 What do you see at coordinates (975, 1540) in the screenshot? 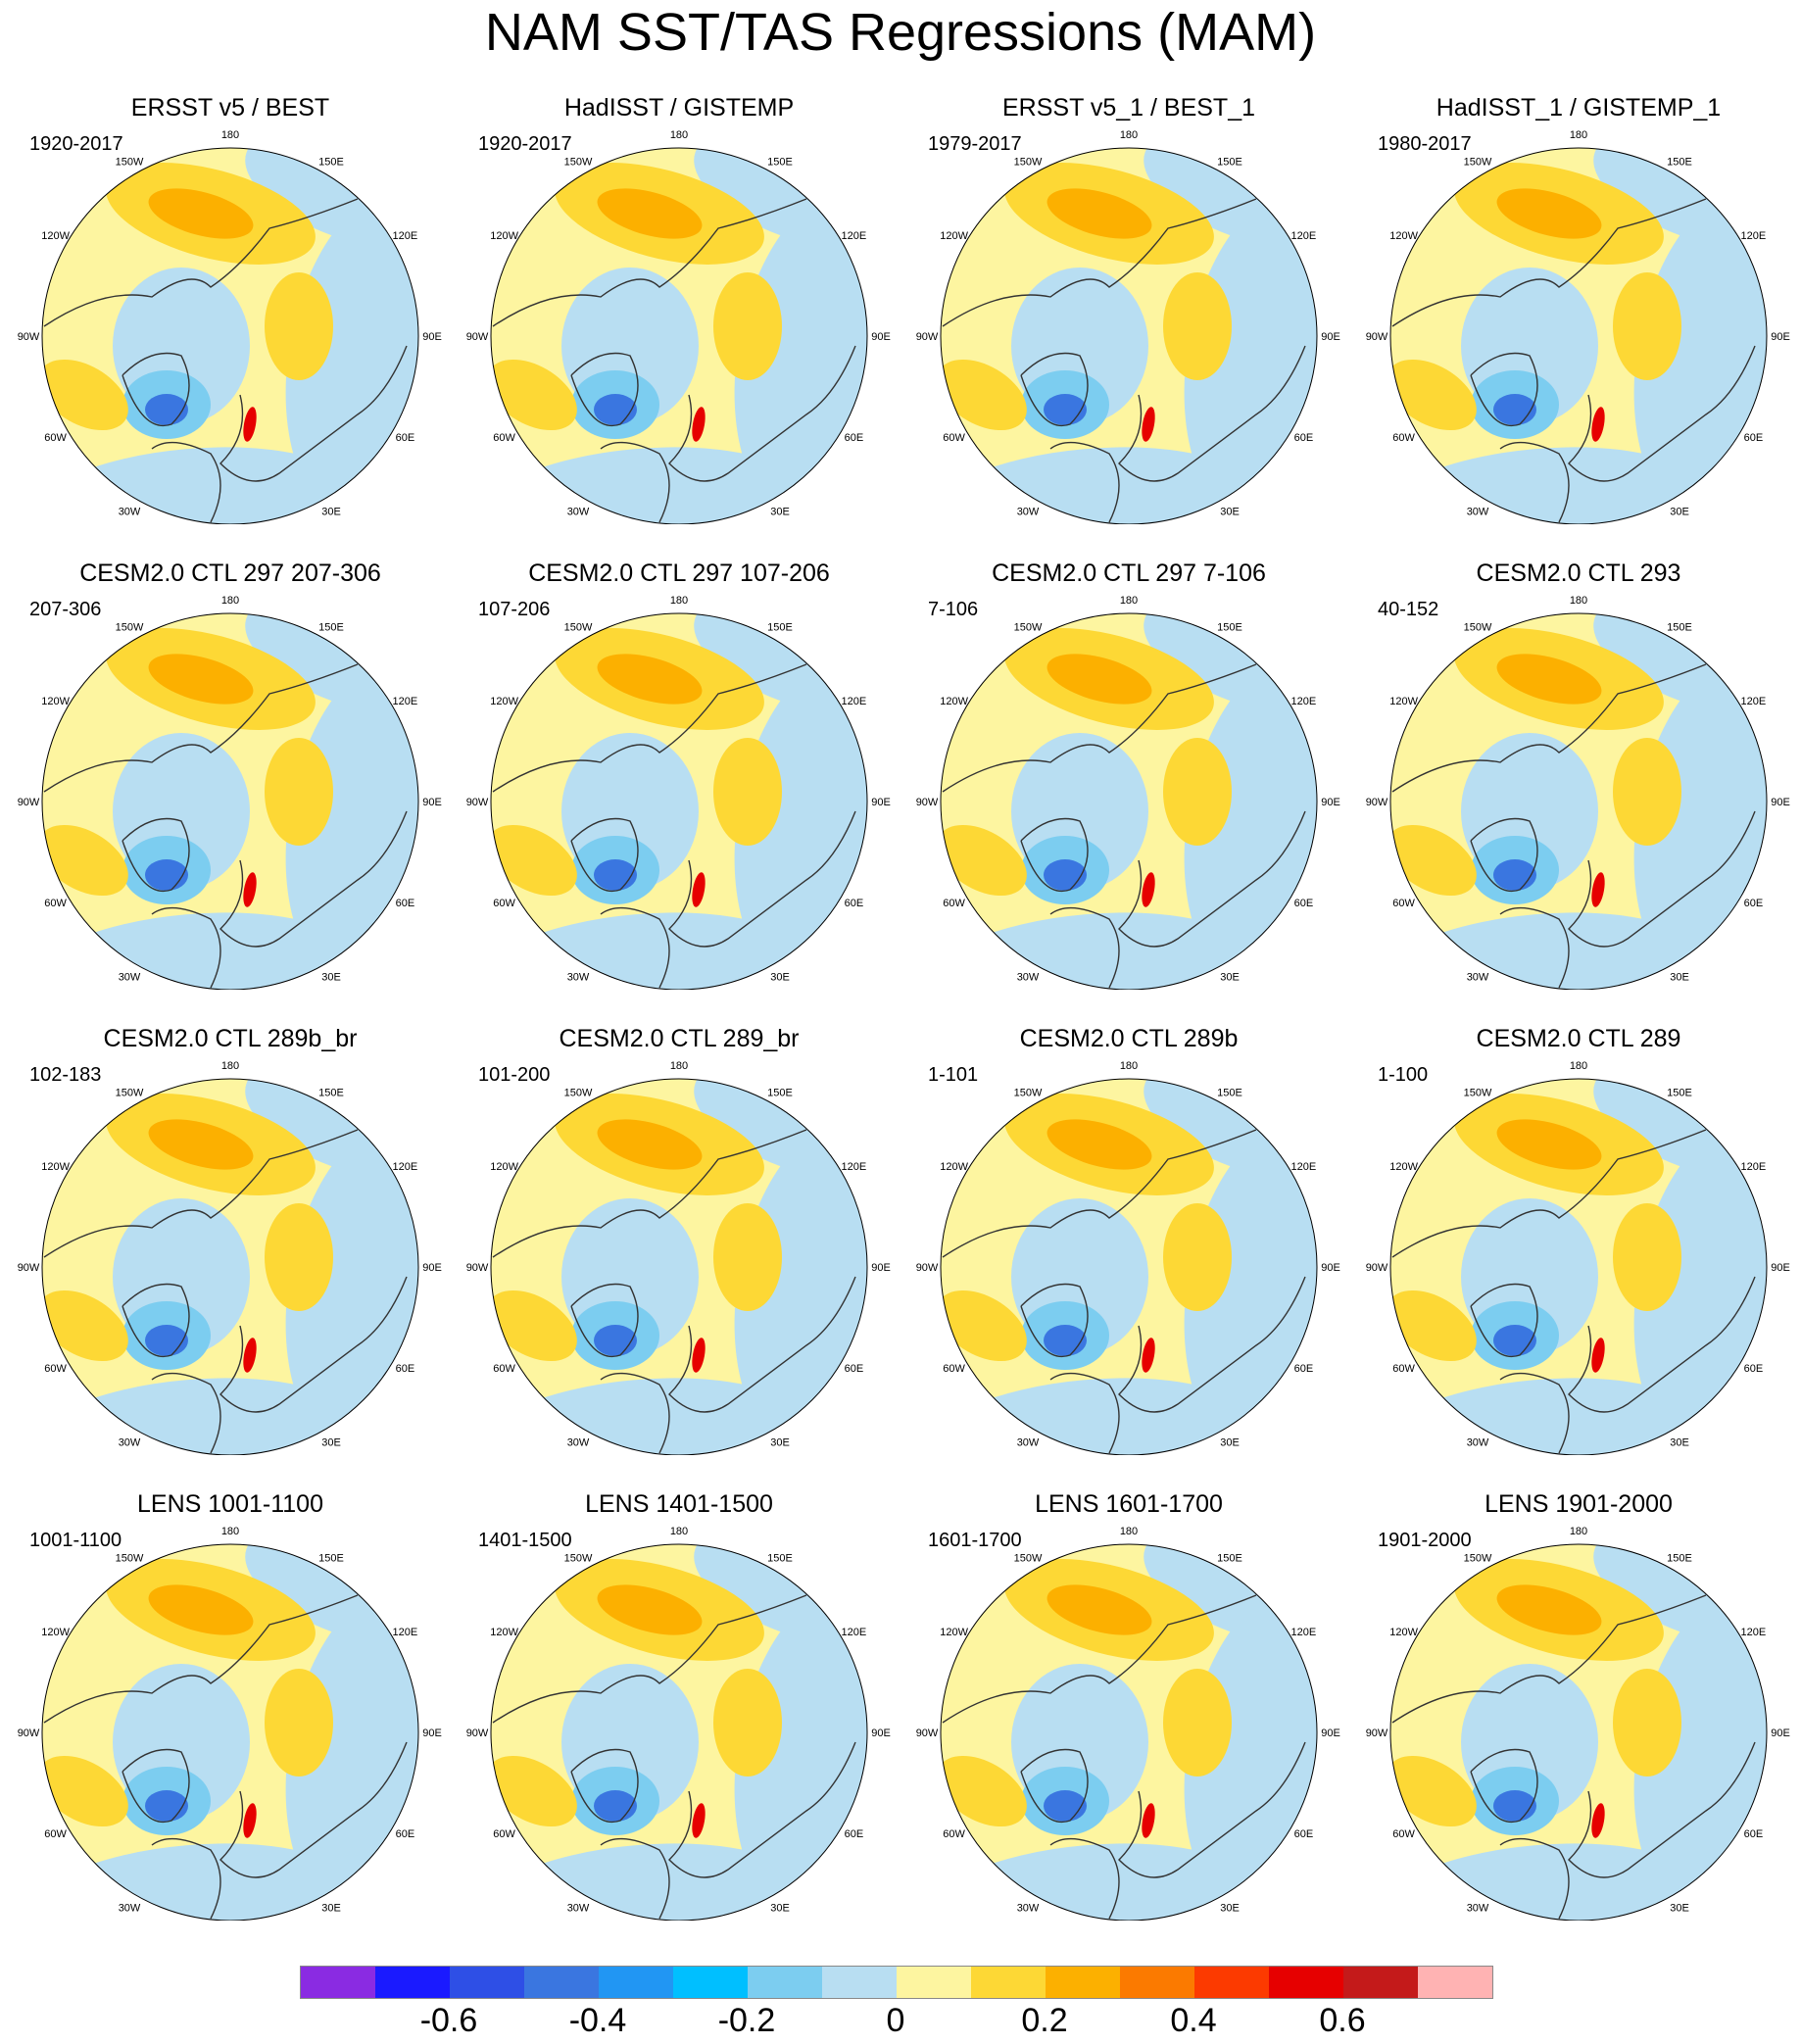
I see `panel-years: 1601-1700` at bounding box center [975, 1540].